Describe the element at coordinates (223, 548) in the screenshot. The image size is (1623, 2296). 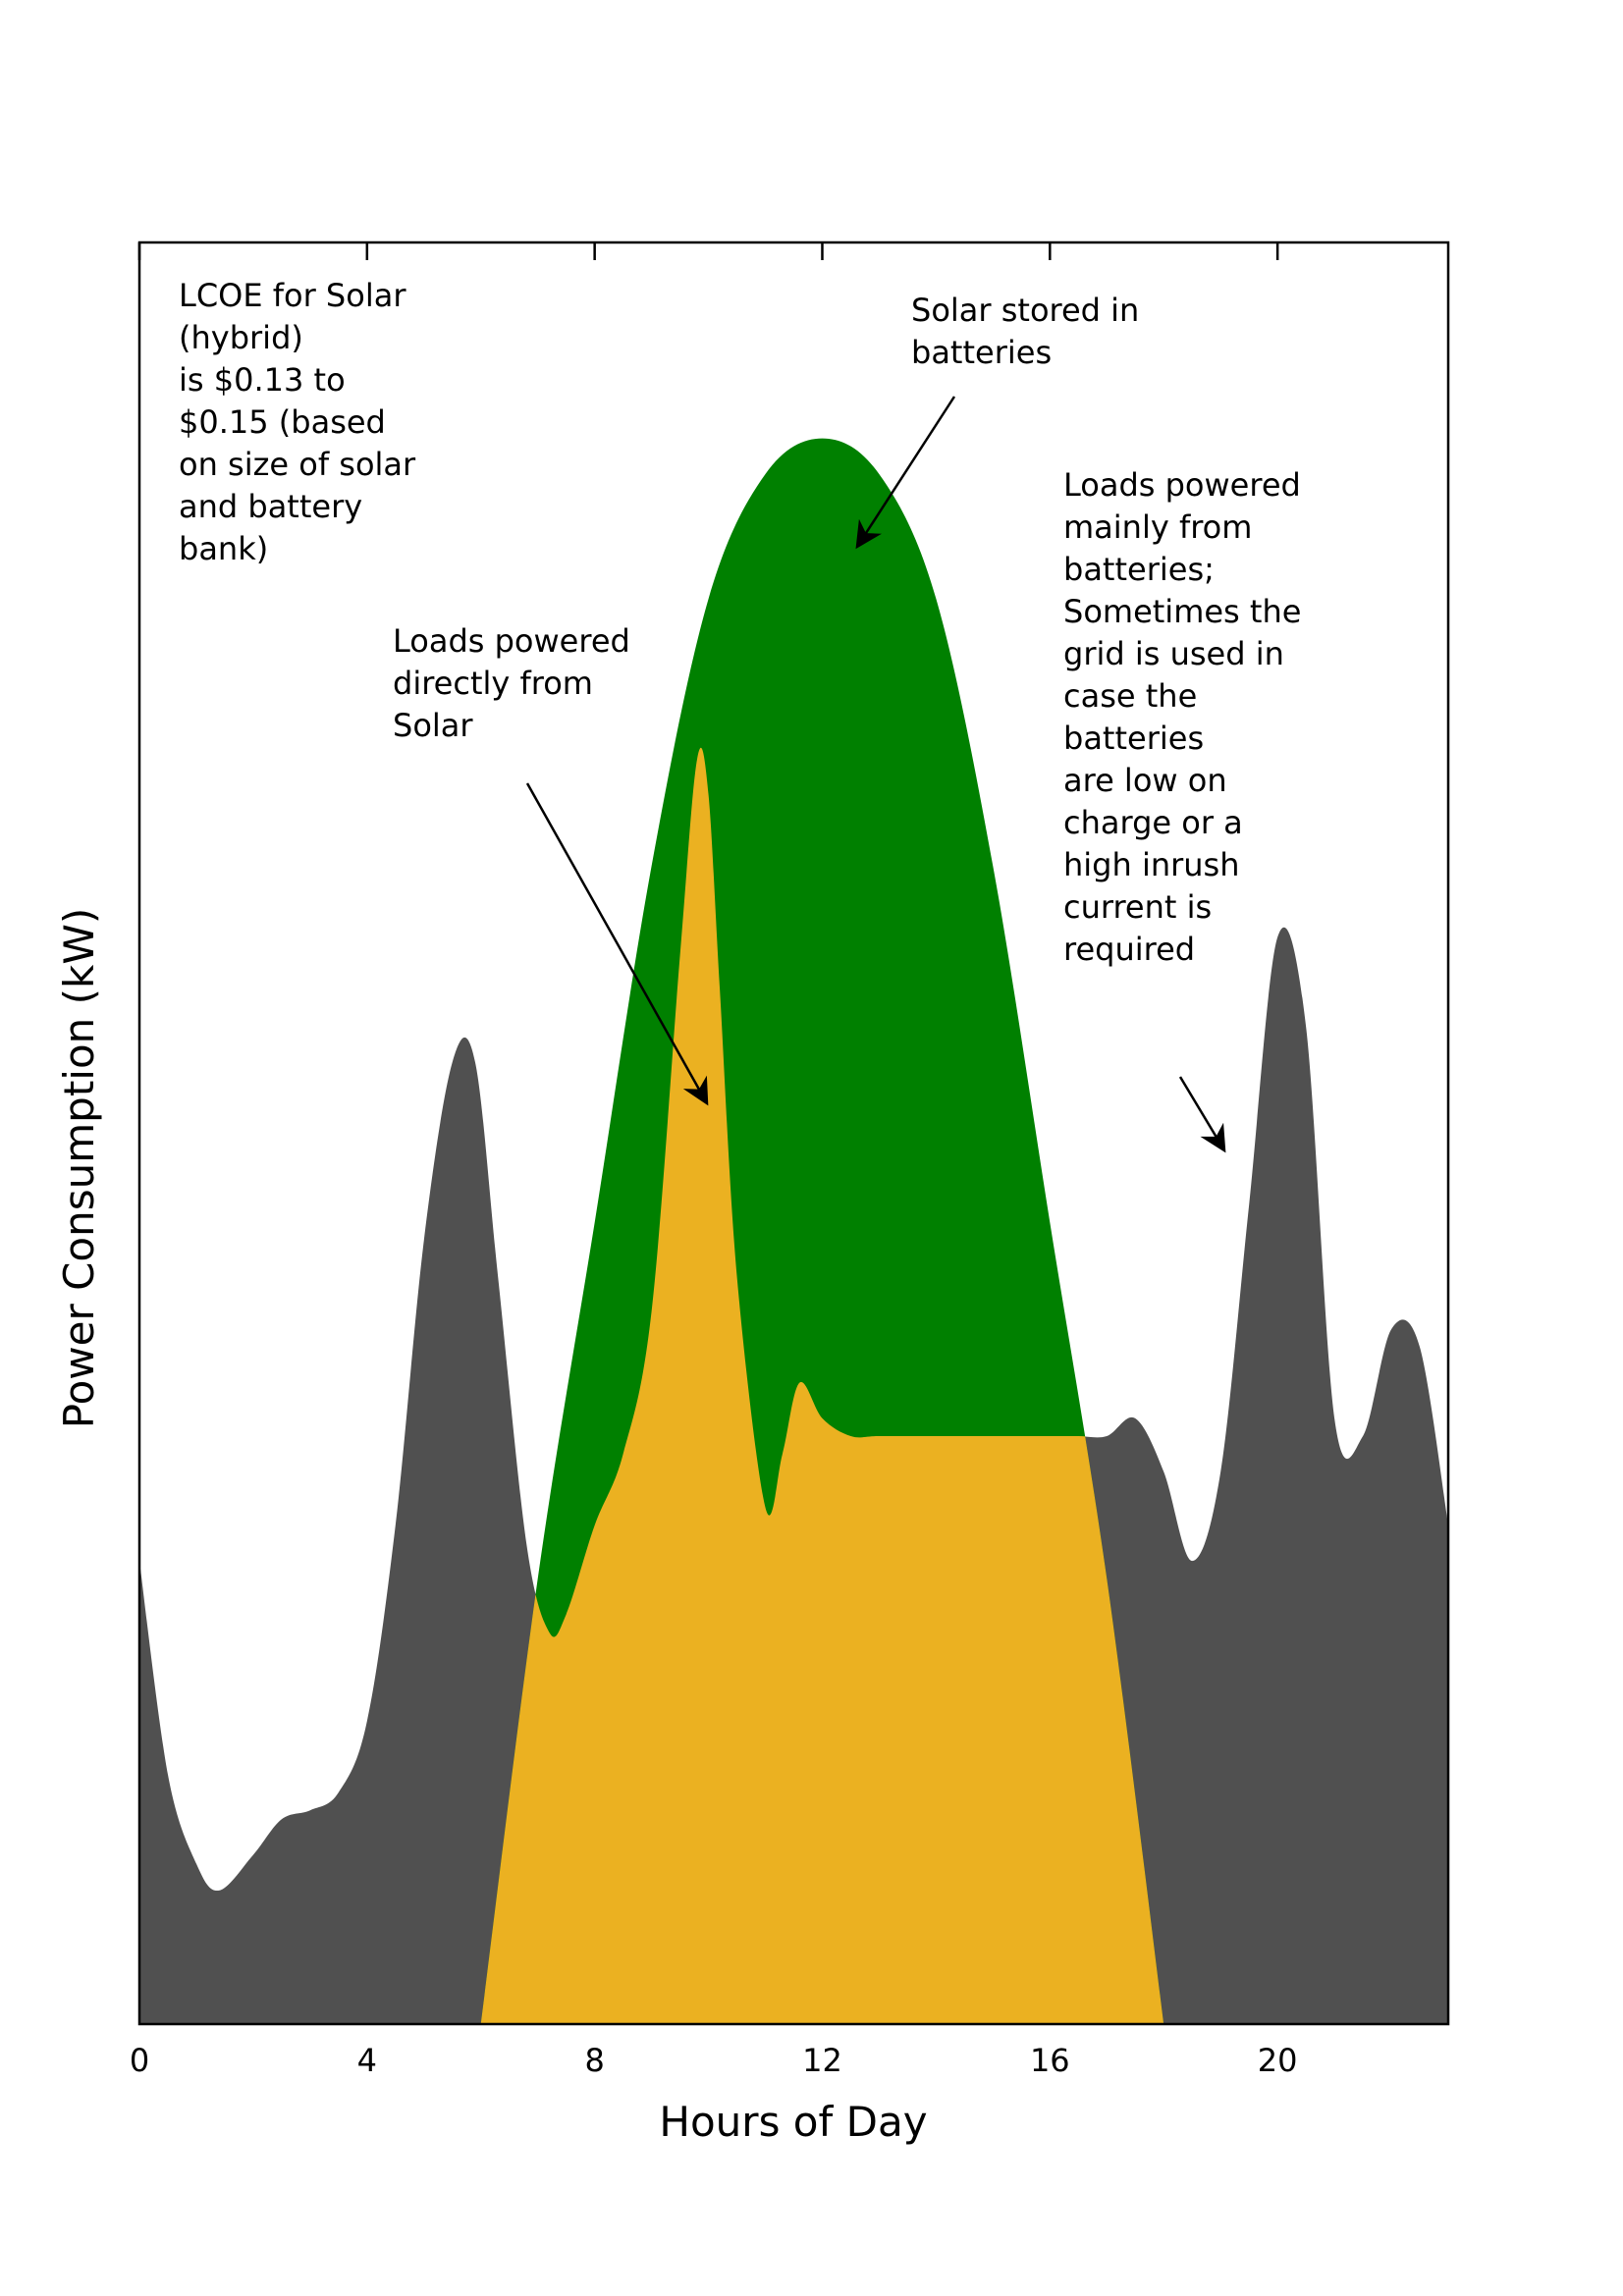
I see `annotation-line: bank)` at that location.